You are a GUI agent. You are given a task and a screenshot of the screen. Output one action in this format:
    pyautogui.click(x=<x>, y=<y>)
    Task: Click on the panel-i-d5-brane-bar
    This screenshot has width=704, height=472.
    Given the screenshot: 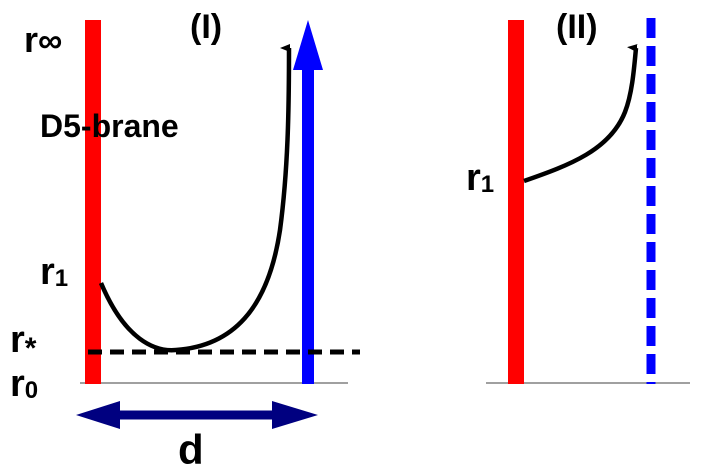 What is the action you would take?
    pyautogui.click(x=93, y=202)
    